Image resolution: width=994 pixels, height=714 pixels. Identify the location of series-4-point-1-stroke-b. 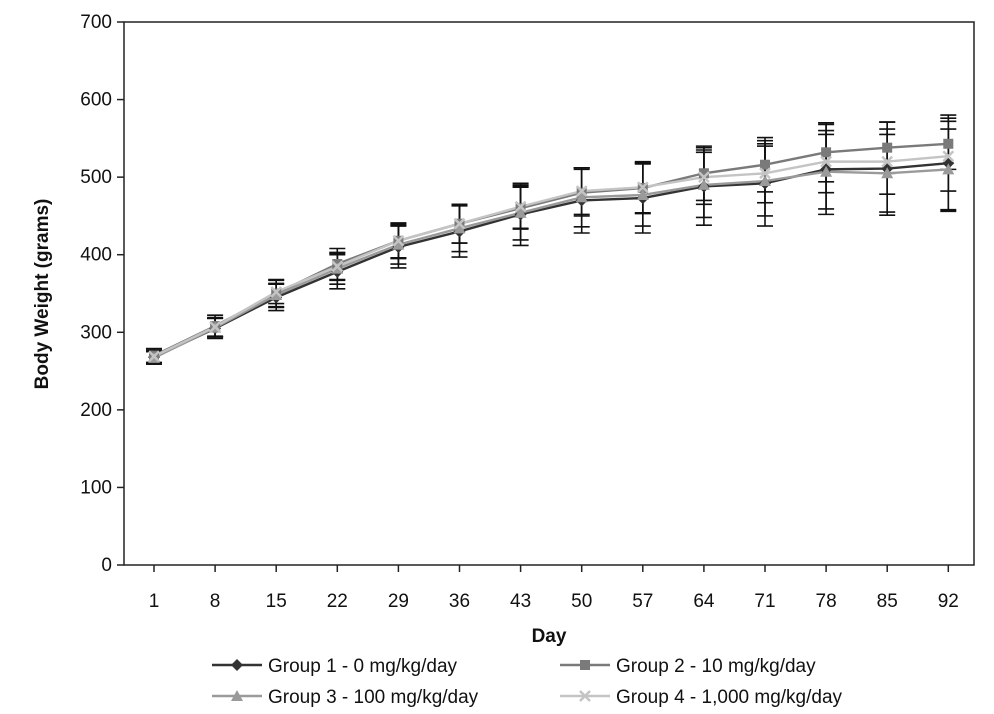
(154, 356).